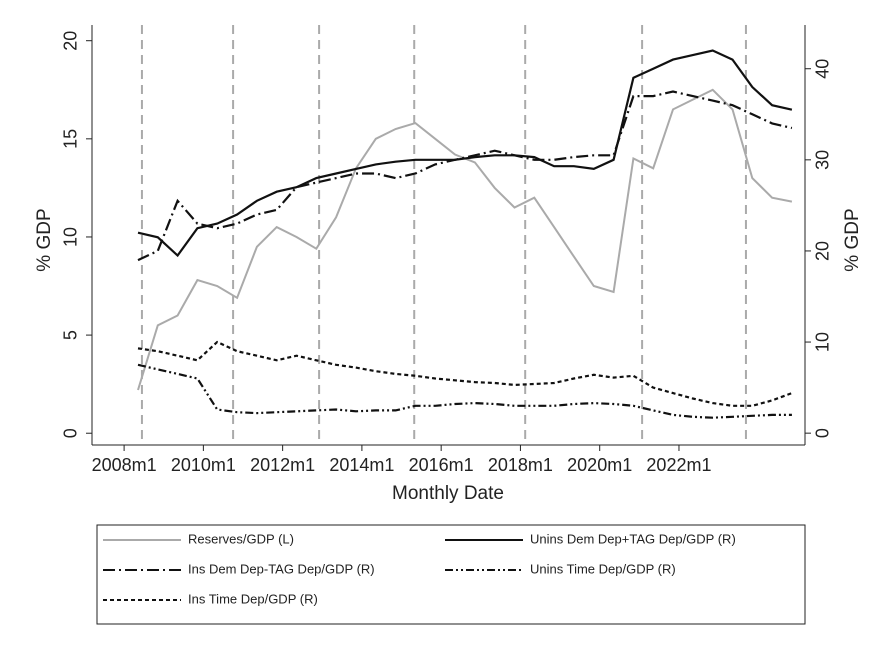  What do you see at coordinates (678, 465) in the screenshot?
I see `x-tick-label: 2022m1` at bounding box center [678, 465].